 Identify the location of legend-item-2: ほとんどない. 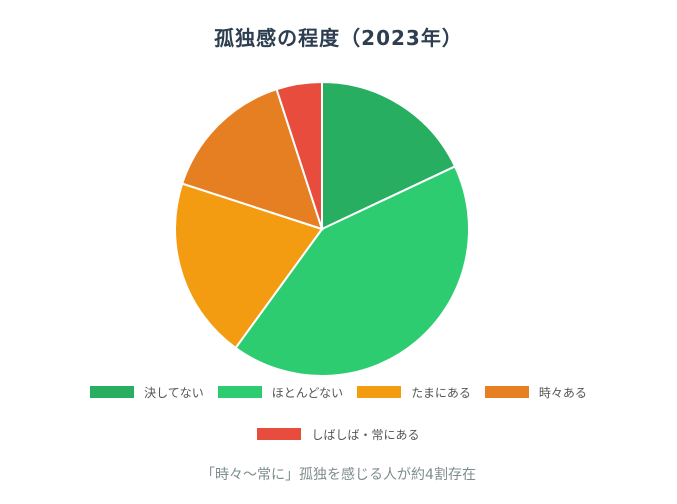
(280, 392).